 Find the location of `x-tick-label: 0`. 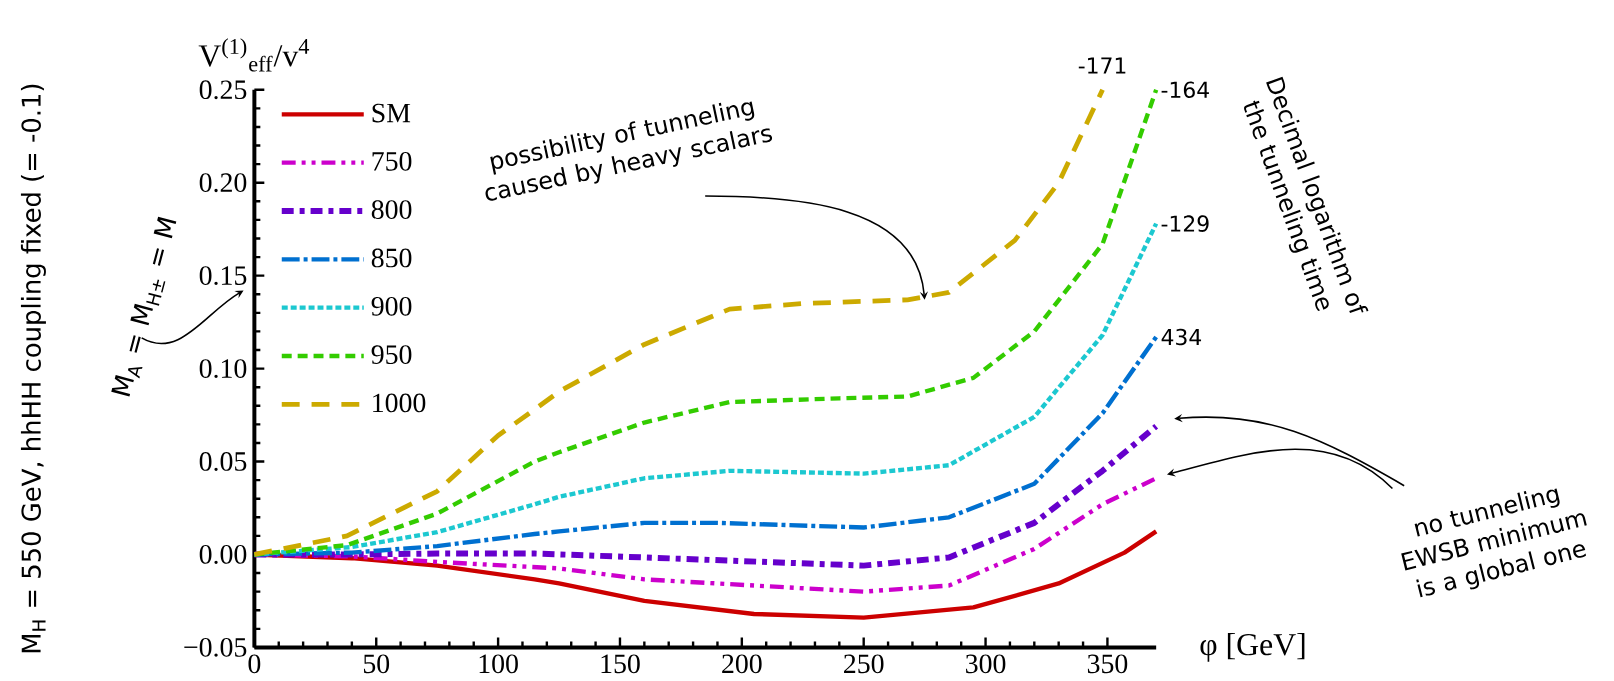

x-tick-label: 0 is located at coordinates (254, 664).